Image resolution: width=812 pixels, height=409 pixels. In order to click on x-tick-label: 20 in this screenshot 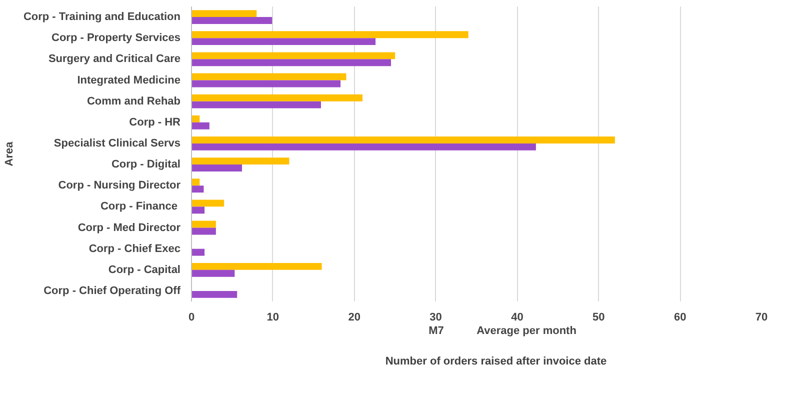, I will do `click(354, 318)`.